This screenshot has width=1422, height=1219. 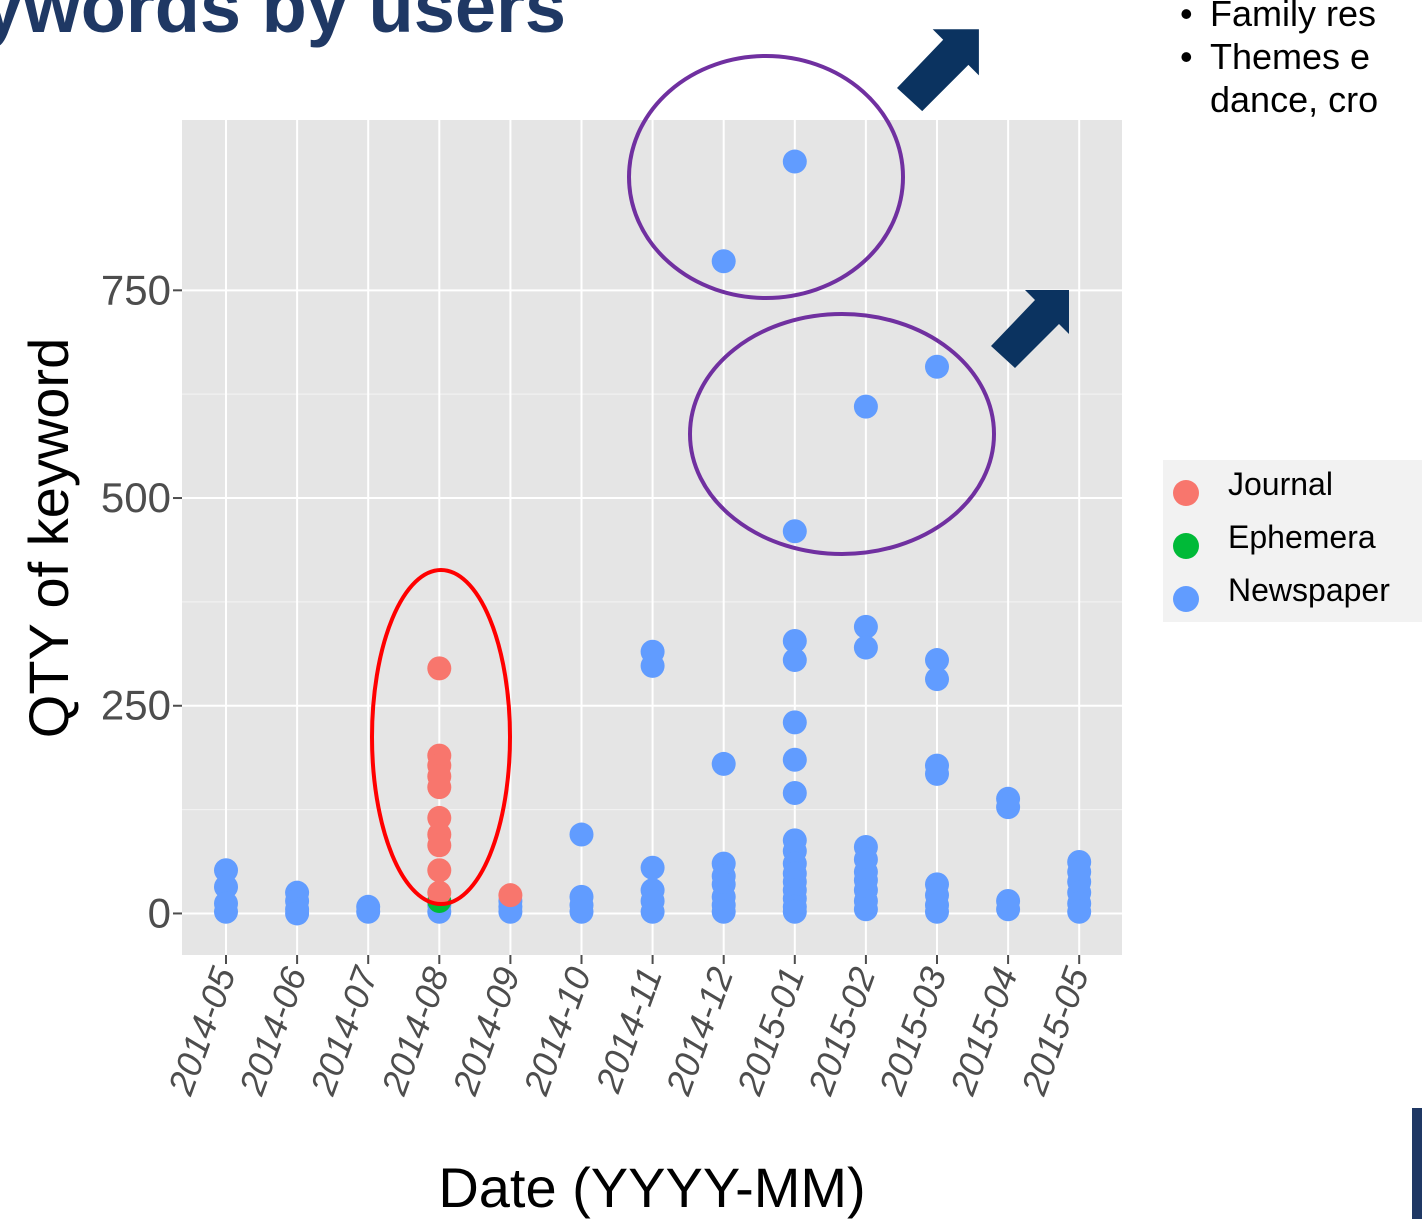 What do you see at coordinates (136, 289) in the screenshot?
I see `y-tick-label: 750` at bounding box center [136, 289].